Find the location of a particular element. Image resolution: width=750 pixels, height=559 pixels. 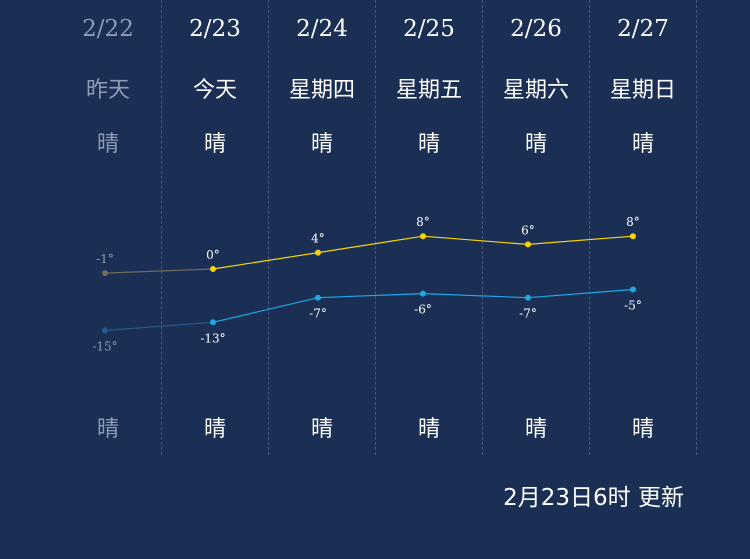

data-label: -15° is located at coordinates (104, 347).